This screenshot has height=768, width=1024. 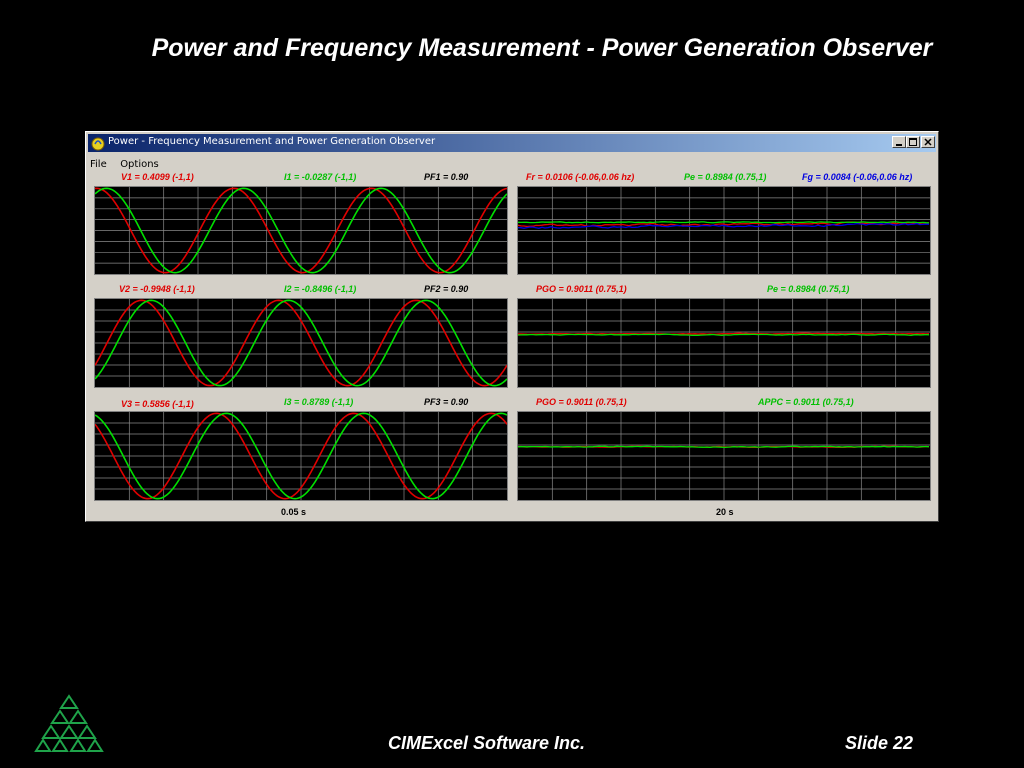 I want to click on pgo-readout-2: PGO = 0.9011 (0.75,1), so click(x=581, y=289).